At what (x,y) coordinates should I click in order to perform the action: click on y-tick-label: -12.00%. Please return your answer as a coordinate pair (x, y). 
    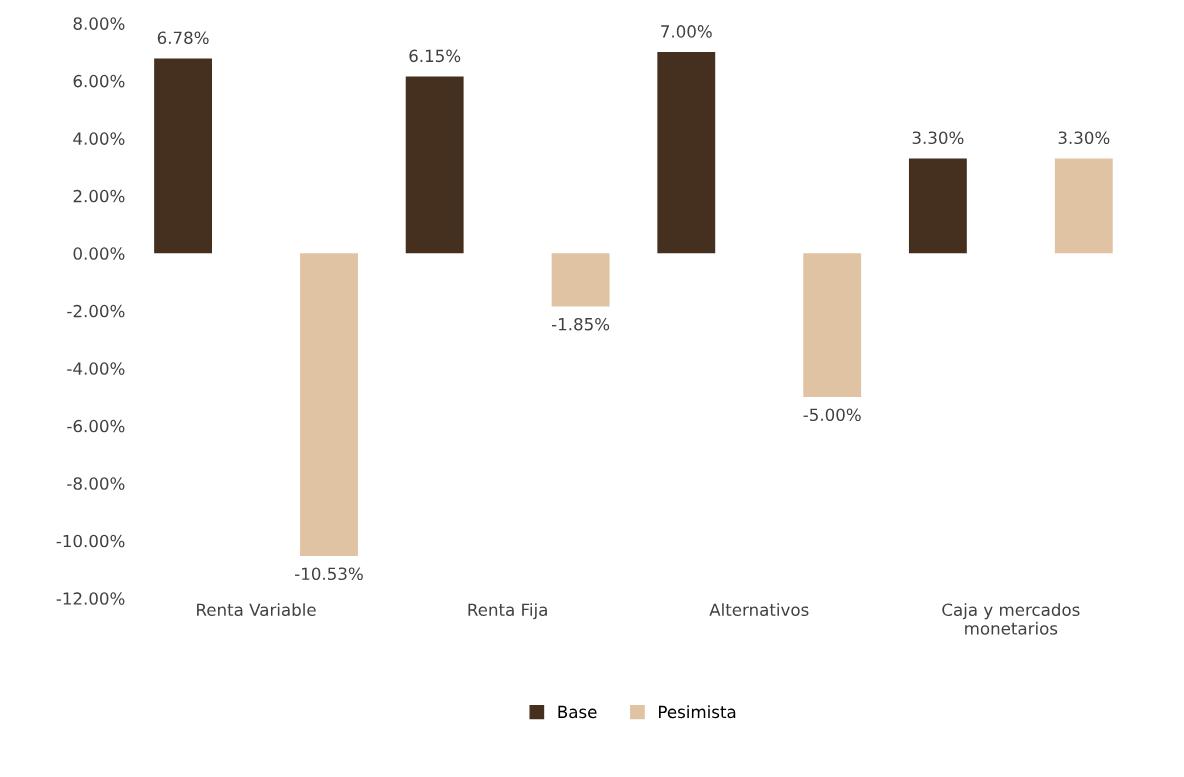
    Looking at the image, I should click on (90, 598).